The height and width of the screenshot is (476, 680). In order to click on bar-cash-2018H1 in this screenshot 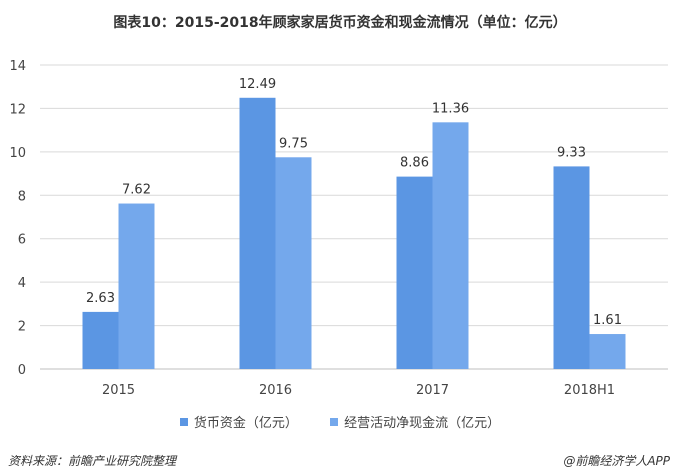, I will do `click(571, 267)`.